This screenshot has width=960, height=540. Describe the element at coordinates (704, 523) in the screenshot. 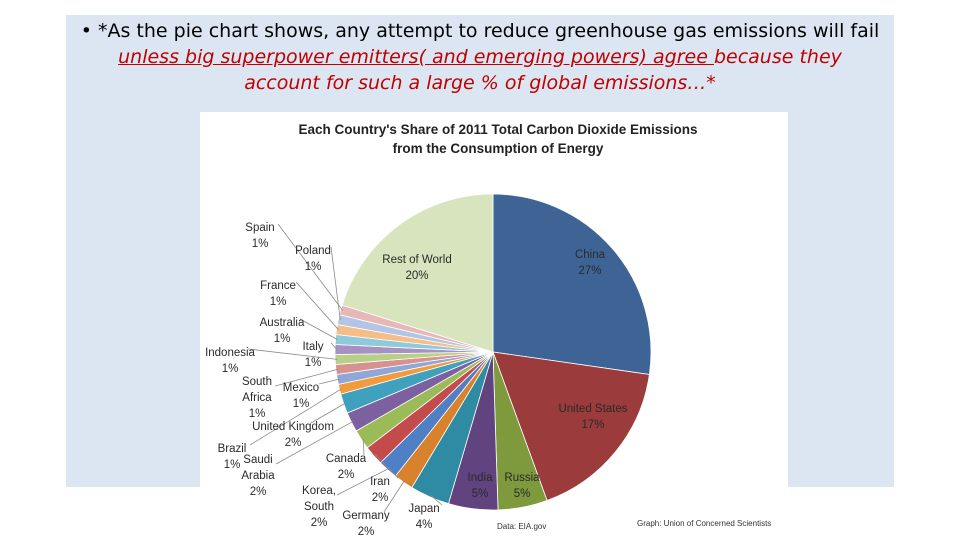

I see `graph-credit: Graph: Union of Concerned Scientists` at that location.